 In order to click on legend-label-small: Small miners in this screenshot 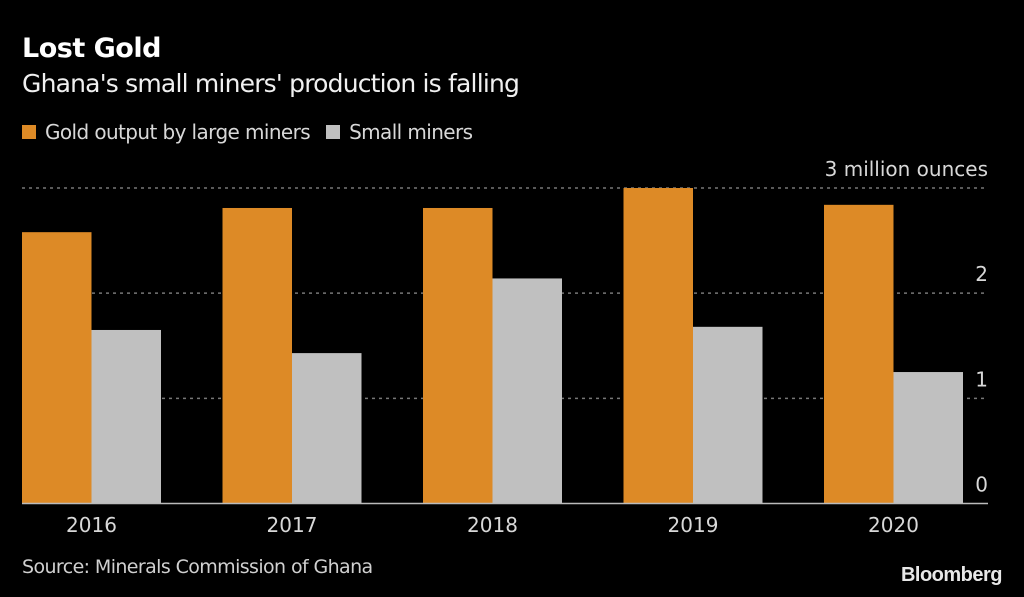, I will do `click(411, 132)`.